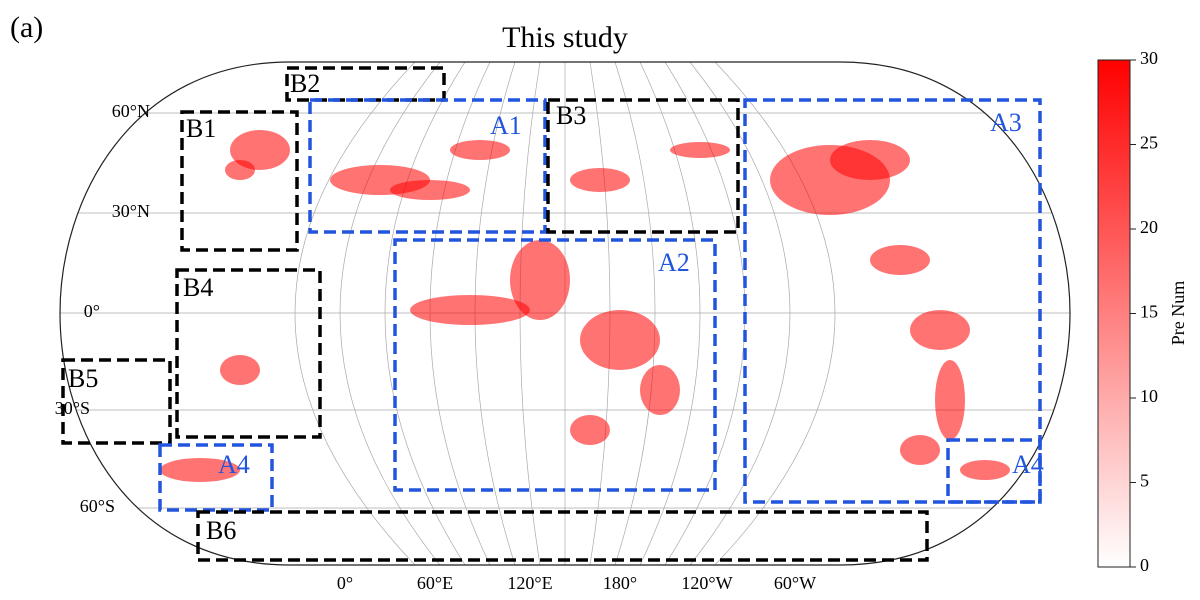 This screenshot has width=1200, height=600. What do you see at coordinates (1144, 565) in the screenshot?
I see `colorbar-tick-label: 0` at bounding box center [1144, 565].